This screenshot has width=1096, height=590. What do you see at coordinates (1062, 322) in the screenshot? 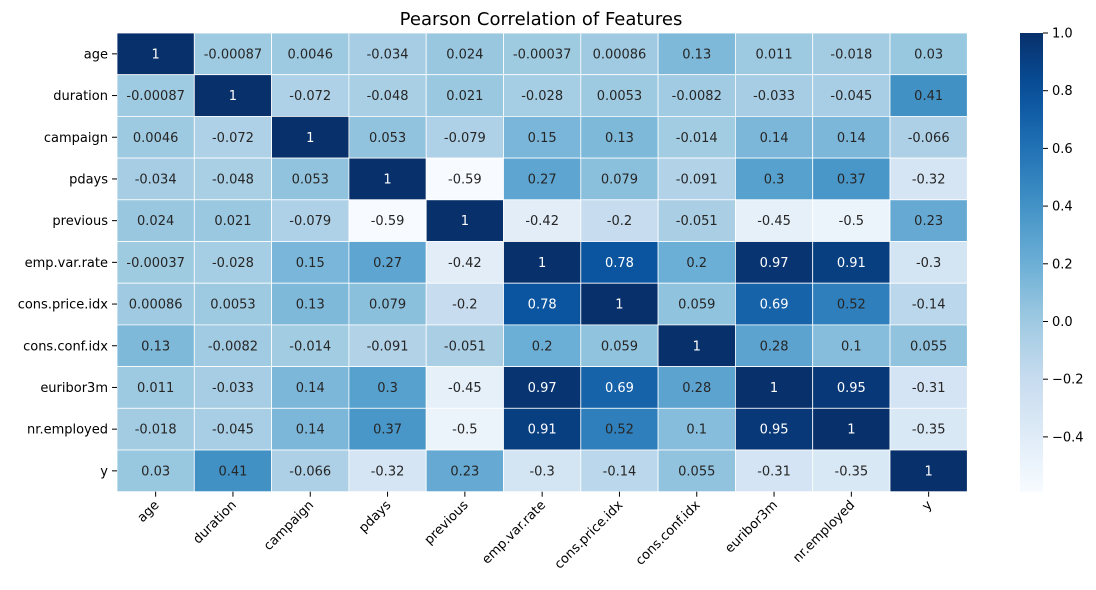
I see `colorbar-tick-label: 0.0` at bounding box center [1062, 322].